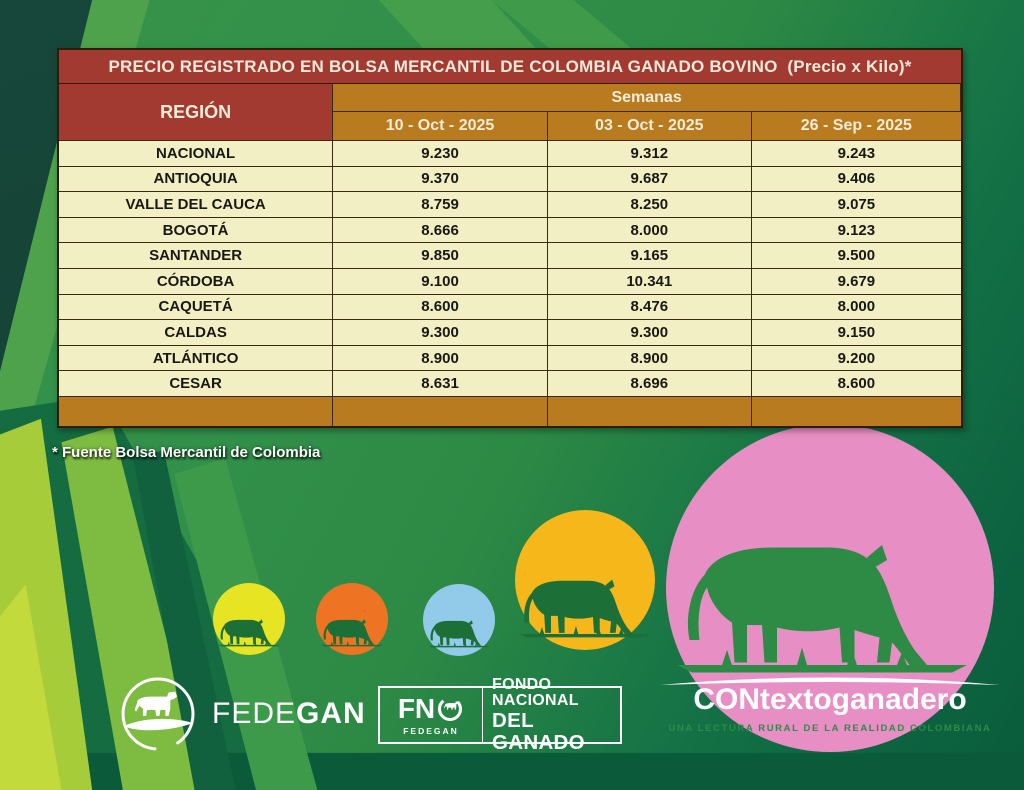  I want to click on cow-badge-pink, so click(830, 588).